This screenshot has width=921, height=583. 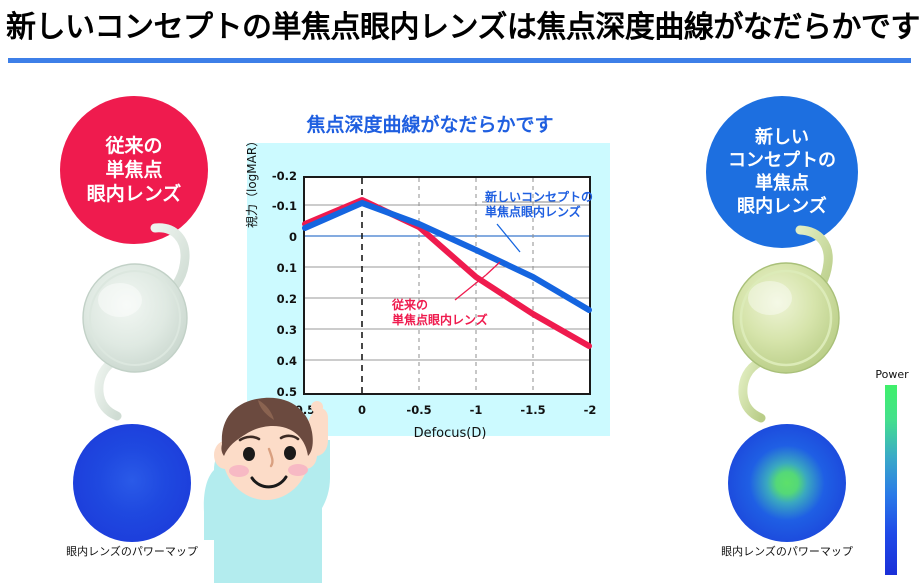 What do you see at coordinates (252, 181) in the screenshot?
I see `chart-y-axis-label: 視力（logMAR）` at bounding box center [252, 181].